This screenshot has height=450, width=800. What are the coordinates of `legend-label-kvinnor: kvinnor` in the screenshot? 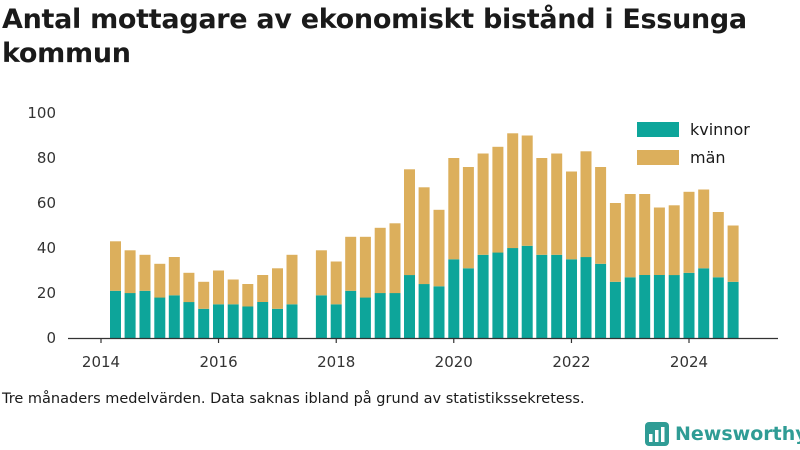 It's located at (720, 129).